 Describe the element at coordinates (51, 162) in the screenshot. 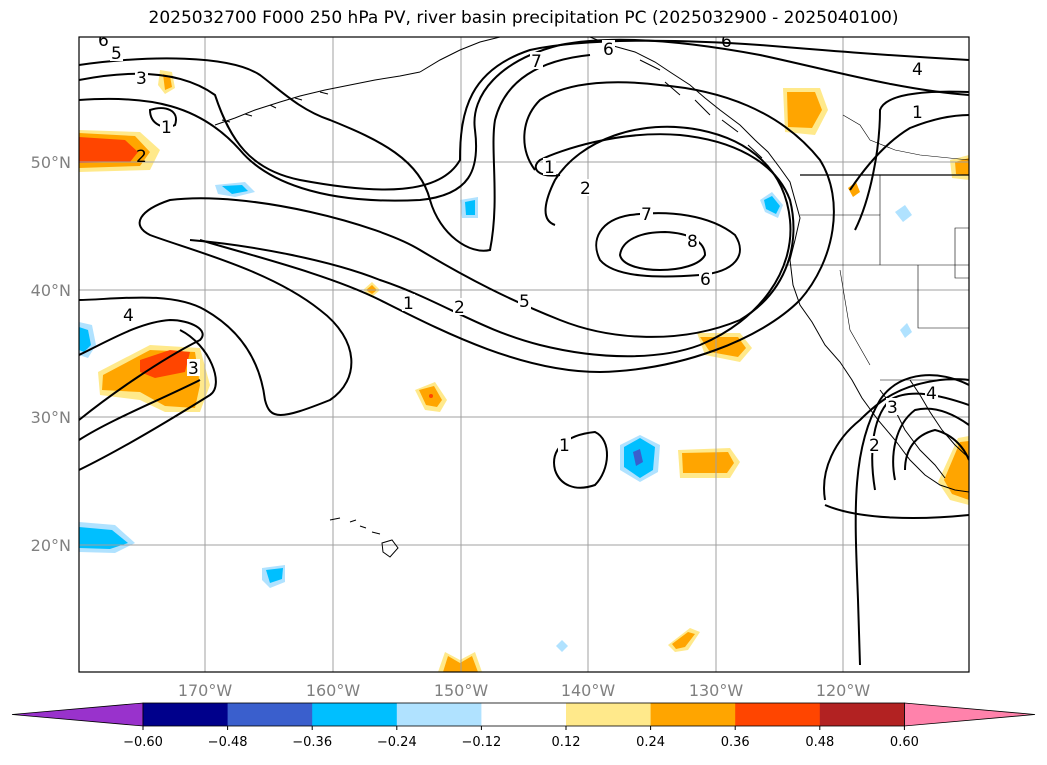

I see `lat-label: 50°N` at that location.